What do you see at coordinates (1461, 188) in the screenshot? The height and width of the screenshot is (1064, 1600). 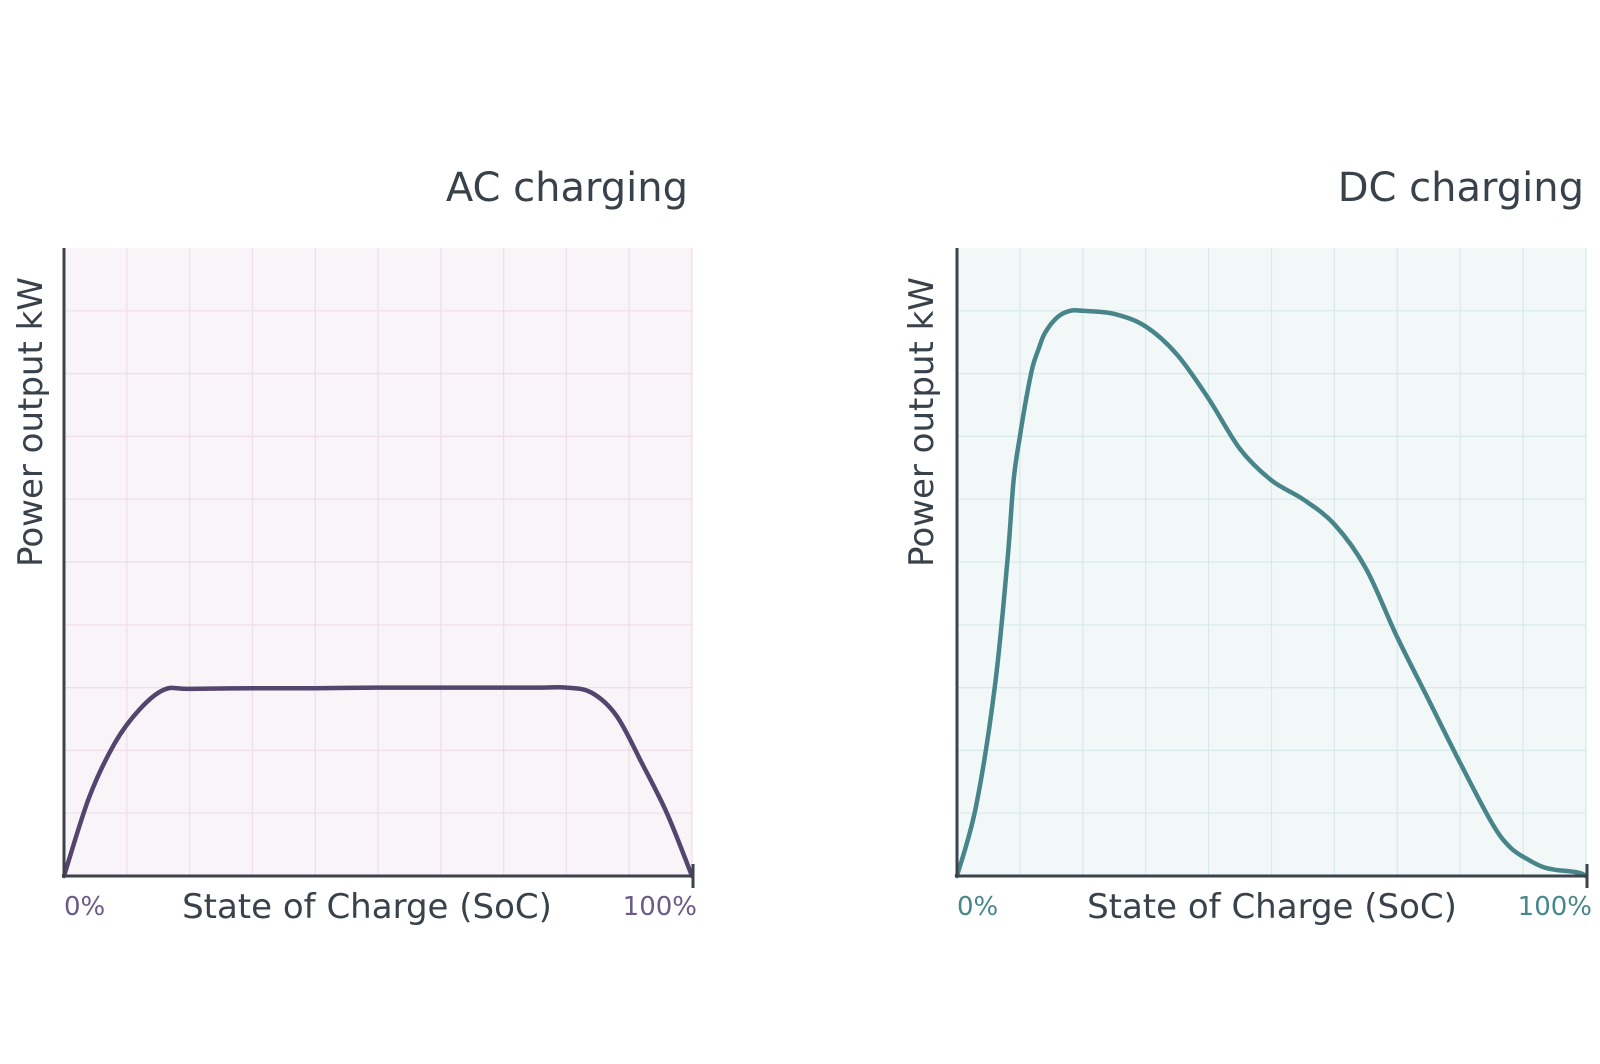 I see `dc-chart-title: DC charging` at bounding box center [1461, 188].